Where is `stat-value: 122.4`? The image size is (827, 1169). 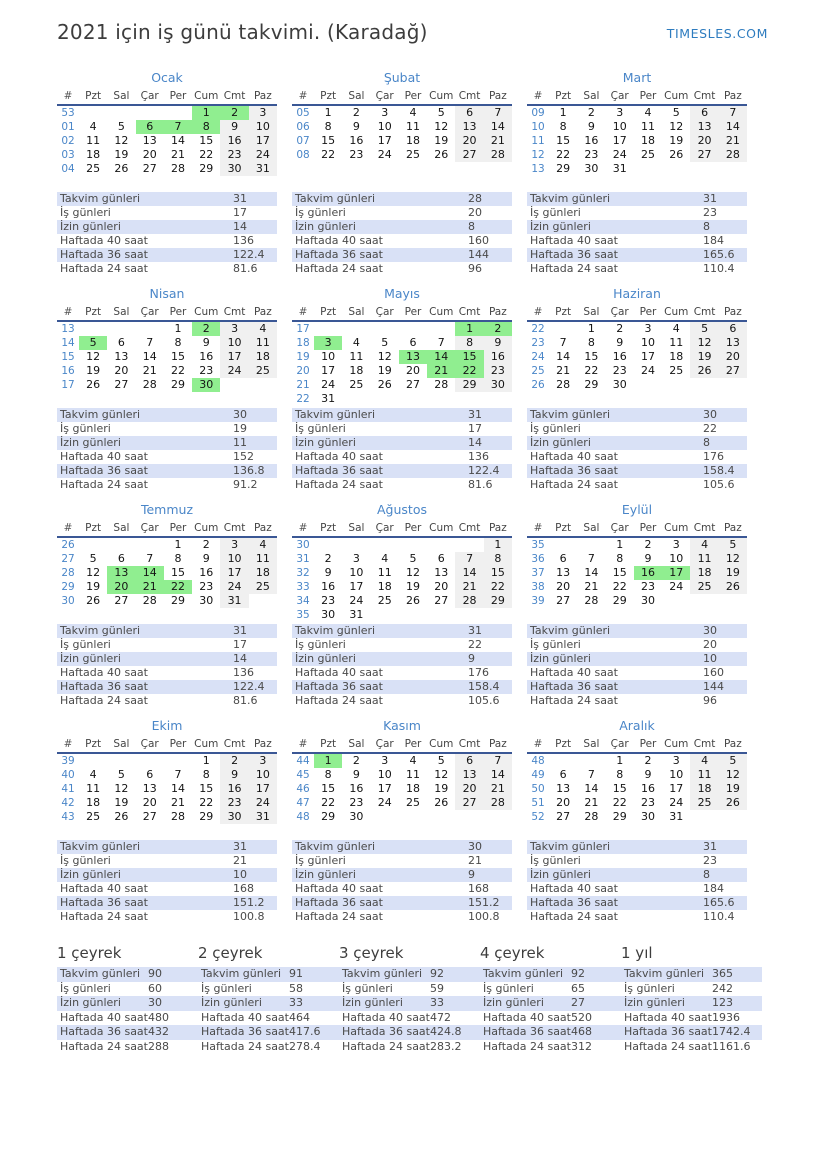
stat-value: 122.4 is located at coordinates (484, 470).